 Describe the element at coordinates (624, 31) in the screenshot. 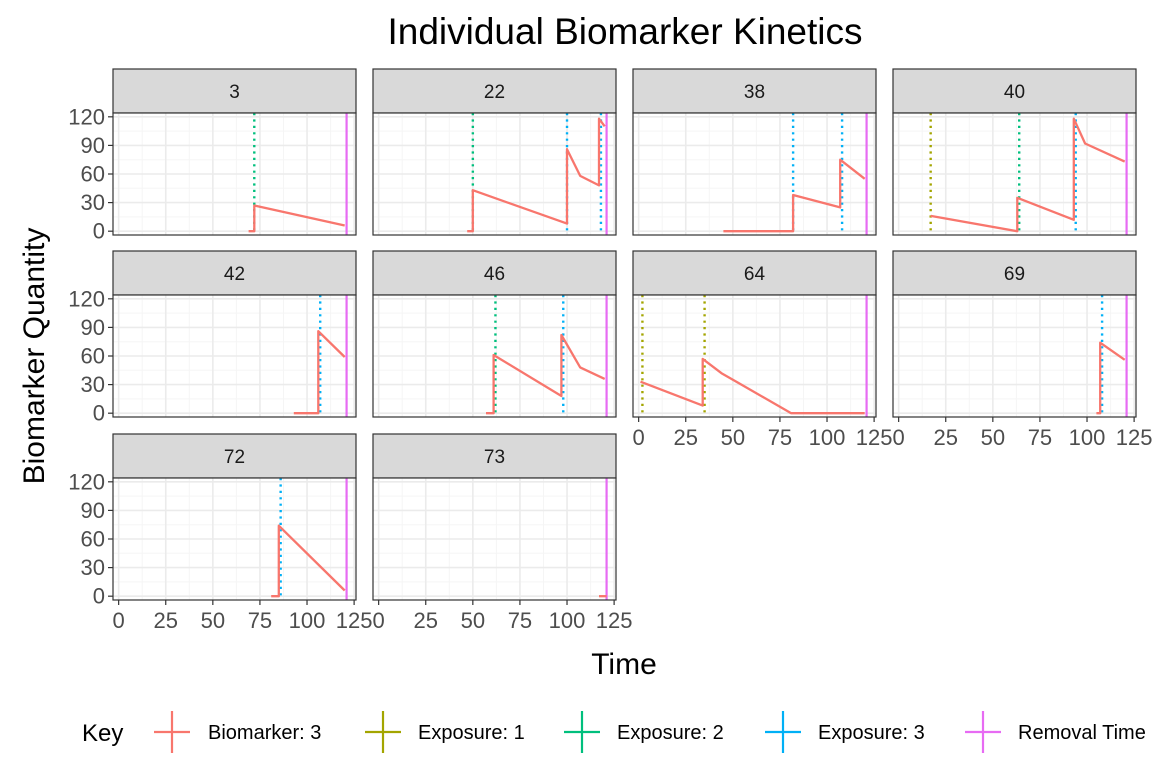

I see `chart-title: Individual Biomarker Kinetics` at that location.